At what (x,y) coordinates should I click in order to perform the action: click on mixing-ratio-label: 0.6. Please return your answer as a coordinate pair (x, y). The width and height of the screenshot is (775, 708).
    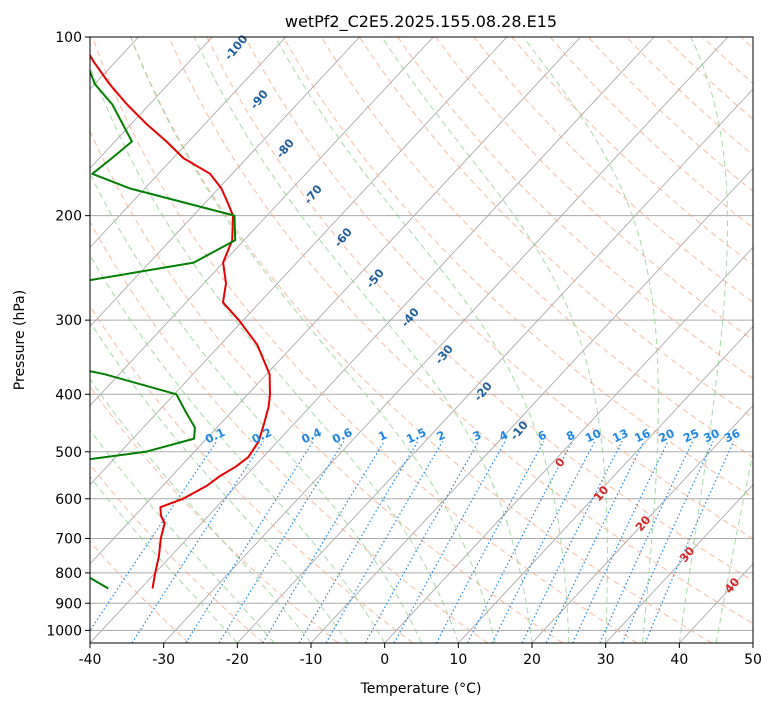
    Looking at the image, I should click on (342, 435).